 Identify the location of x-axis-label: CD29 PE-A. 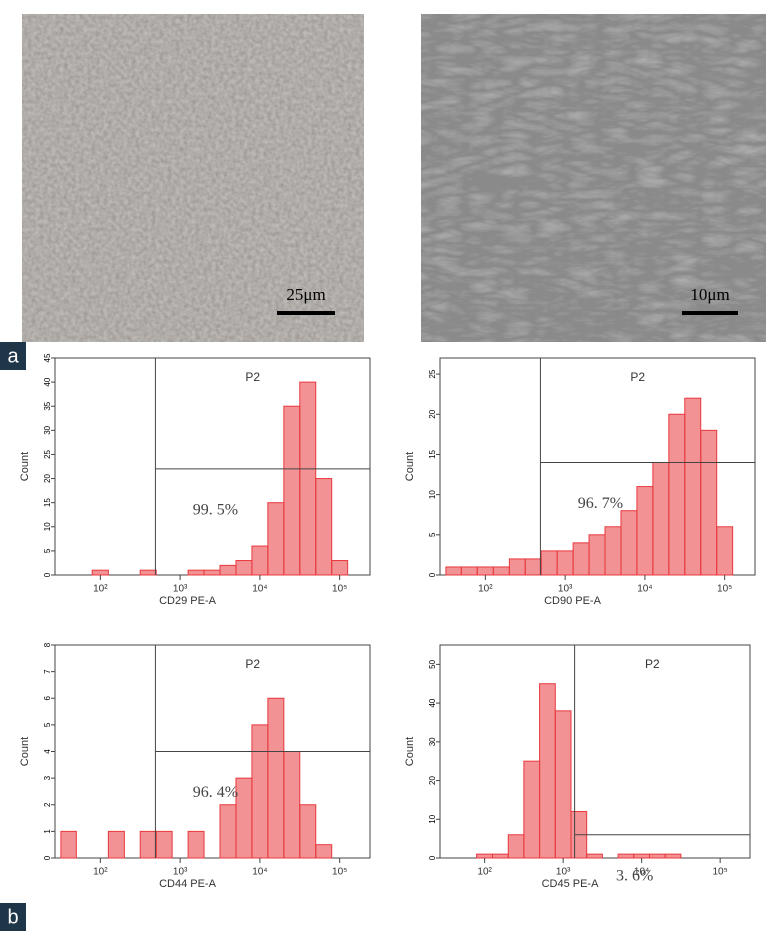
(188, 601).